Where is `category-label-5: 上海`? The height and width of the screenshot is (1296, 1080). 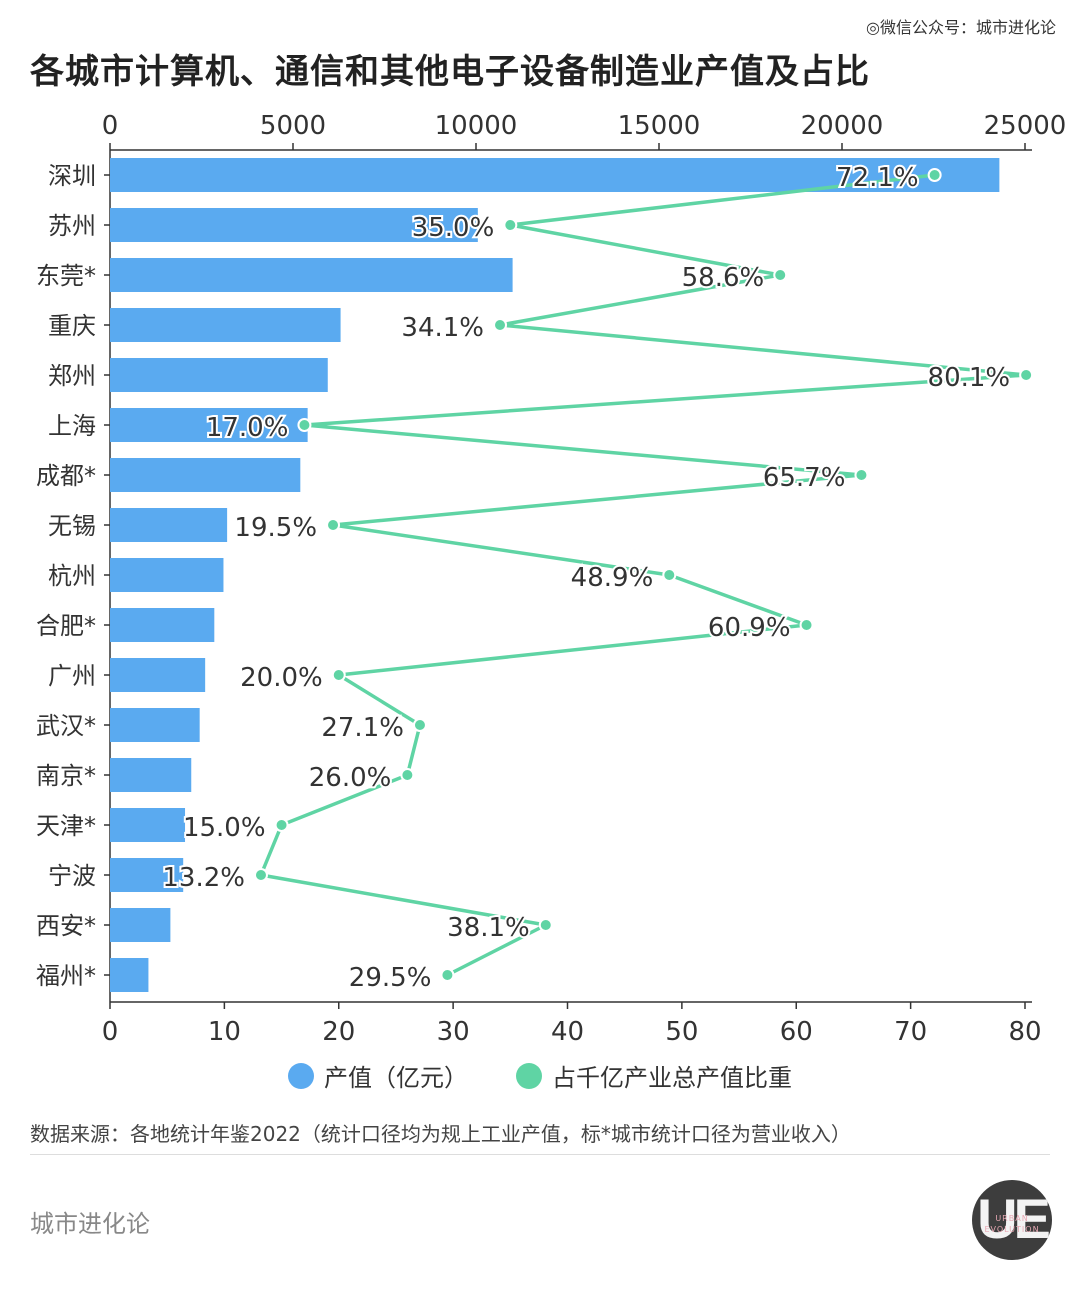 category-label-5: 上海 is located at coordinates (72, 426).